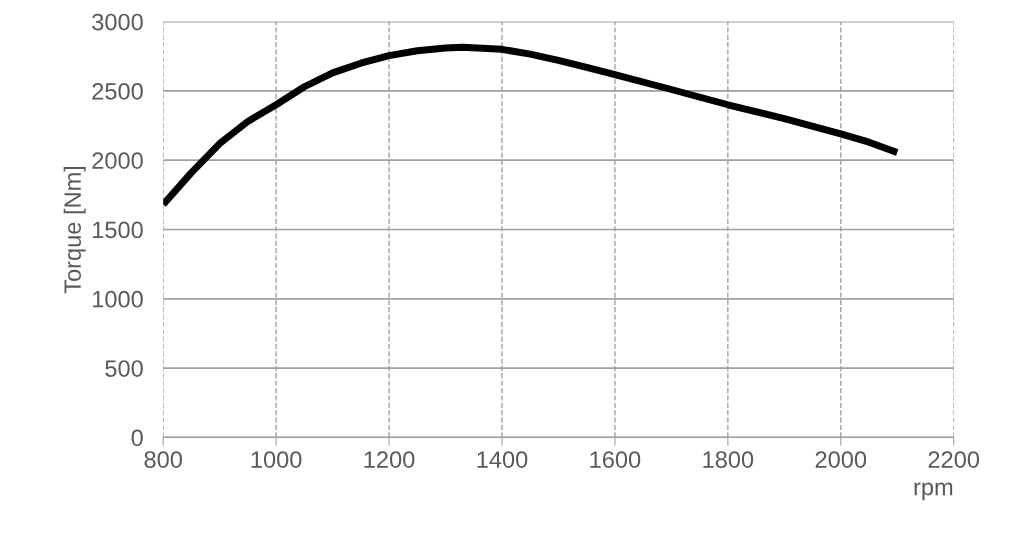 The height and width of the screenshot is (540, 1020). I want to click on x-tick-label: 2200, so click(954, 459).